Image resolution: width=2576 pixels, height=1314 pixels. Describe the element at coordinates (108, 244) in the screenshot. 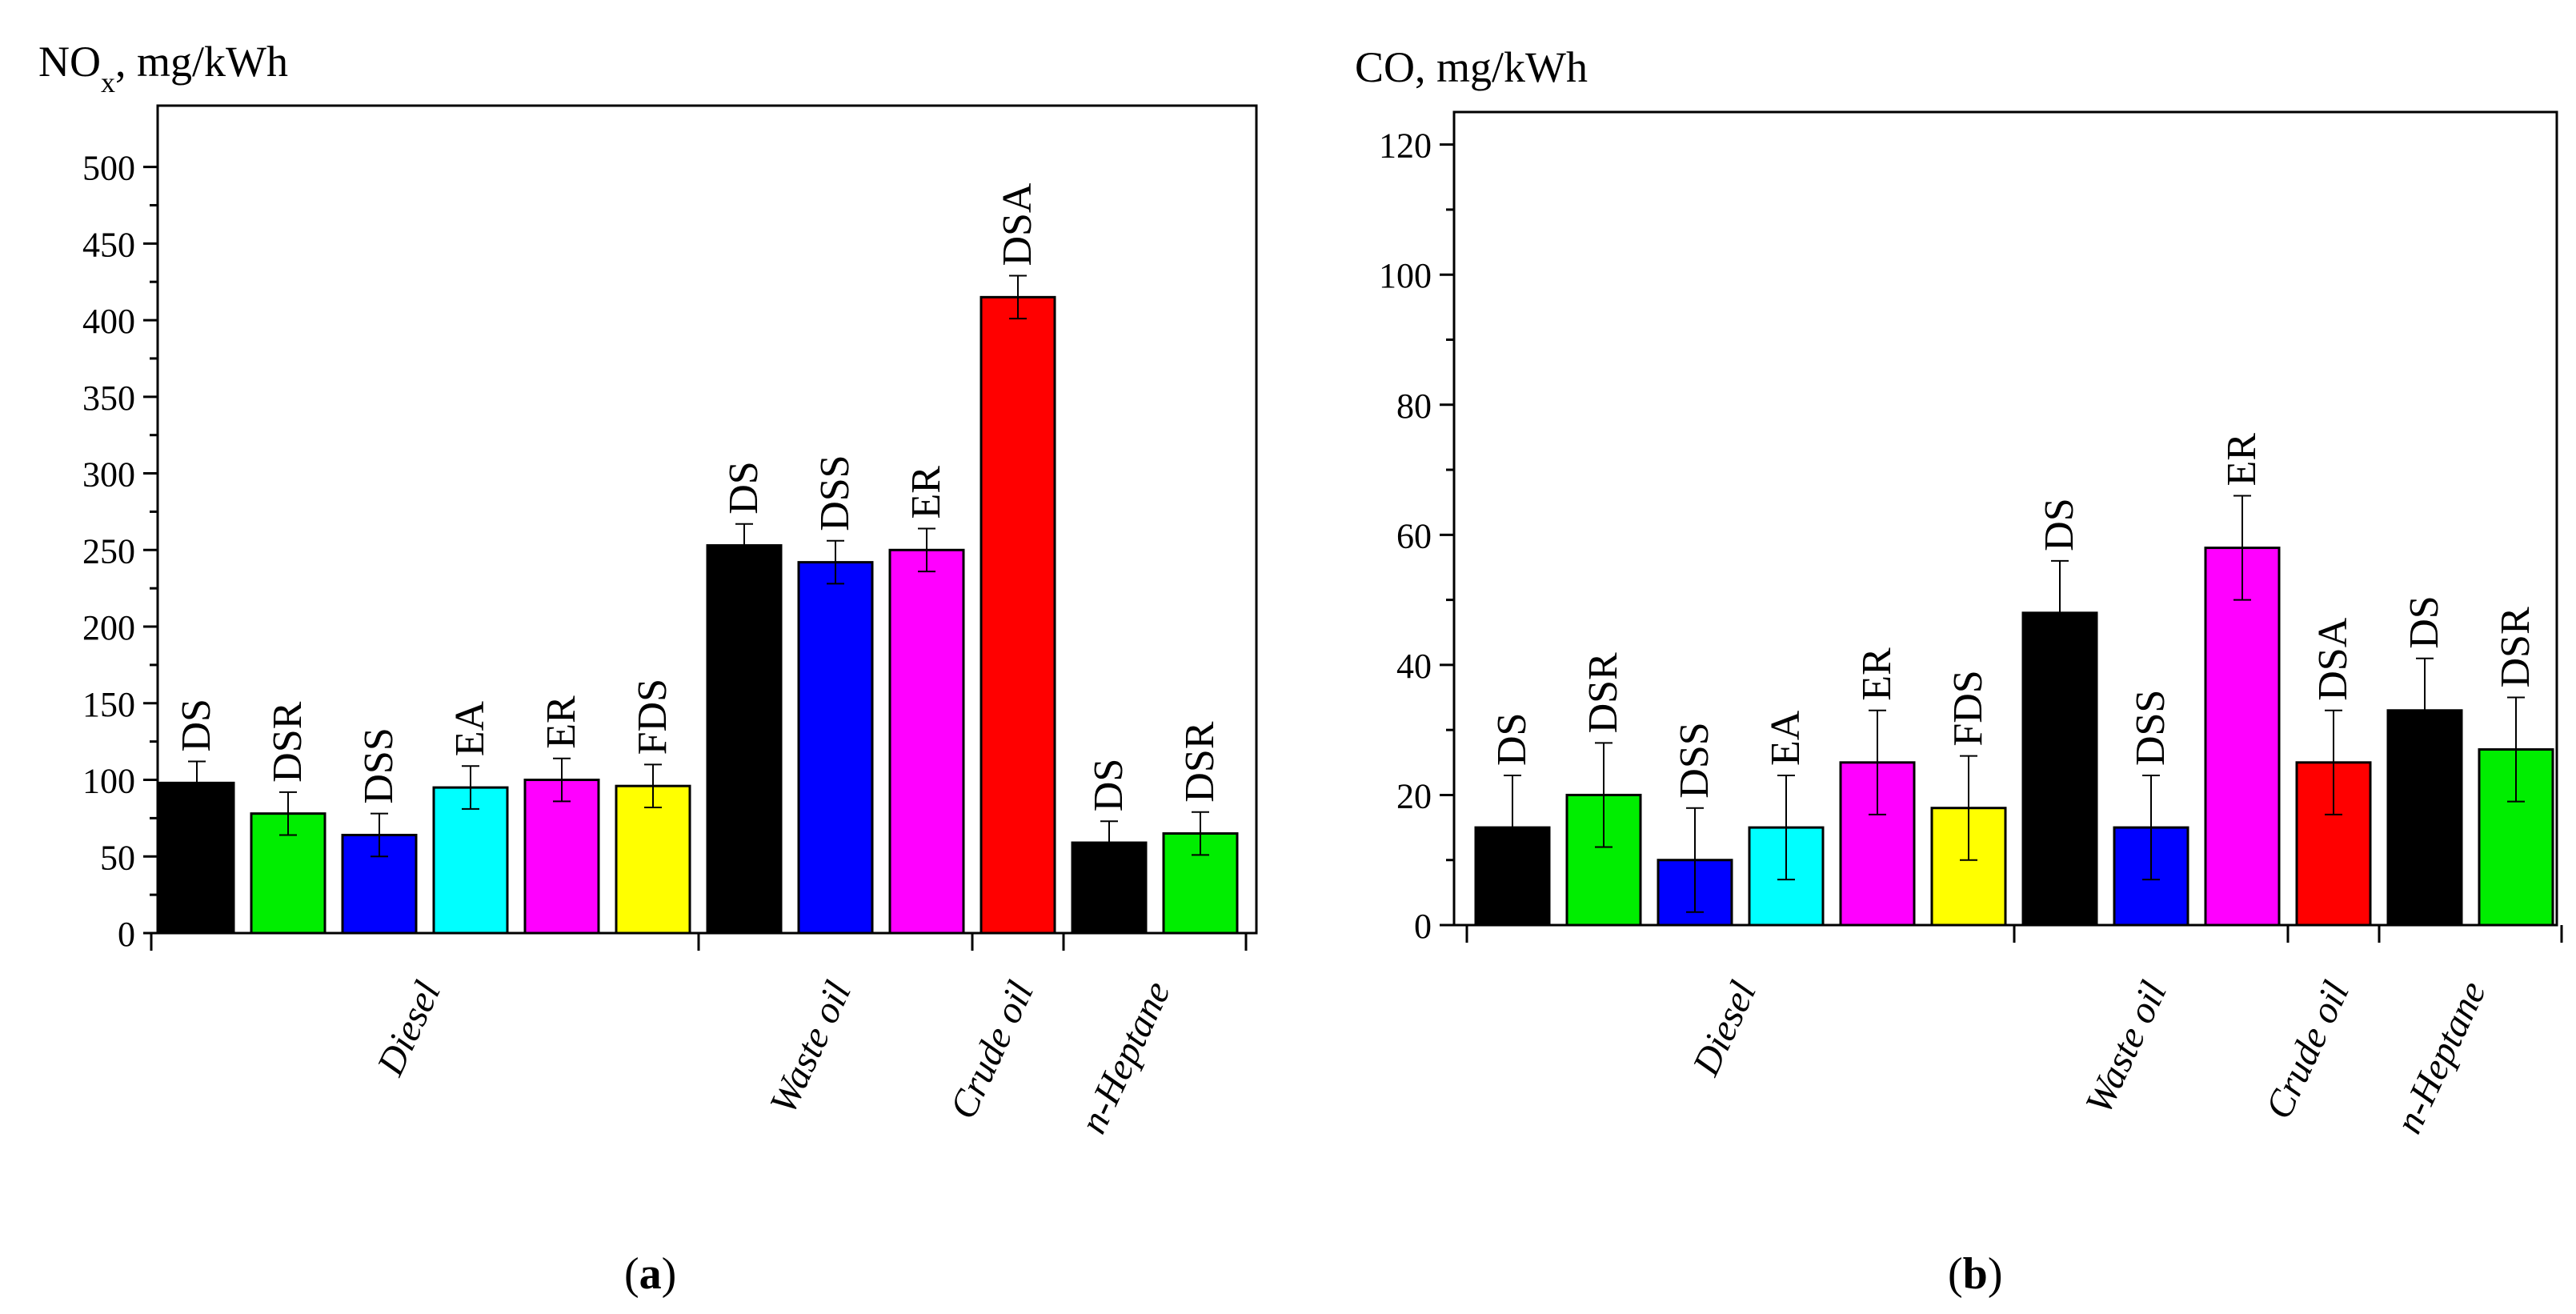

I see `y-tick-label: 450` at that location.